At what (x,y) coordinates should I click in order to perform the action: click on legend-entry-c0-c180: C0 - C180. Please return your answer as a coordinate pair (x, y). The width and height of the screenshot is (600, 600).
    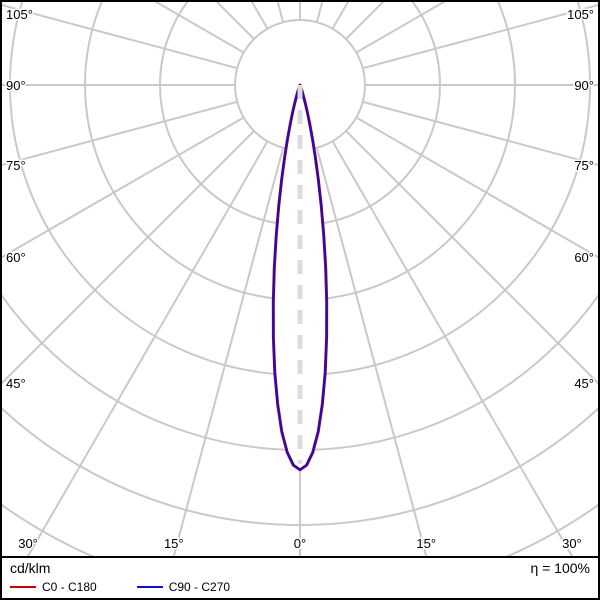
    Looking at the image, I should click on (53, 587).